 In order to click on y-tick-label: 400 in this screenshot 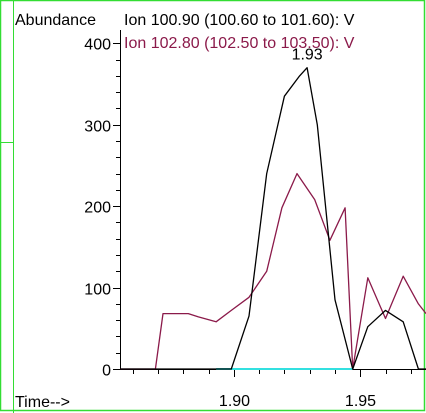, I will do `click(97, 45)`.